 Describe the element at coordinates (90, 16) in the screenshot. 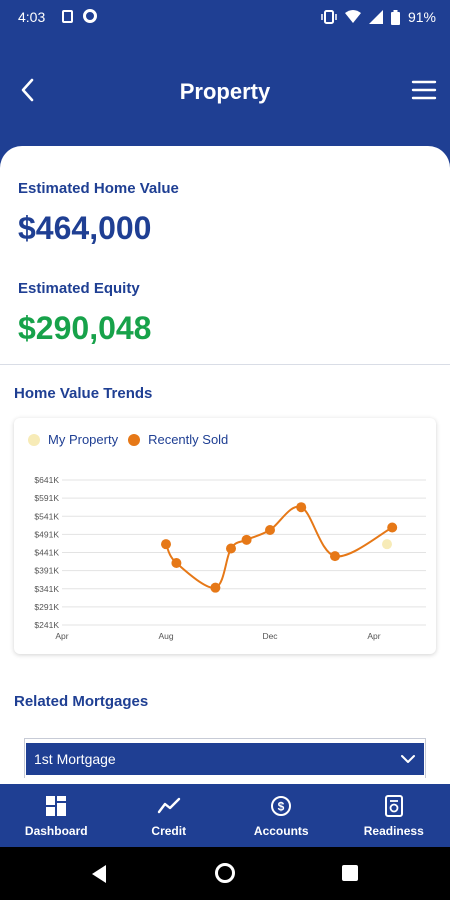

I see `notification-circle-icon` at that location.